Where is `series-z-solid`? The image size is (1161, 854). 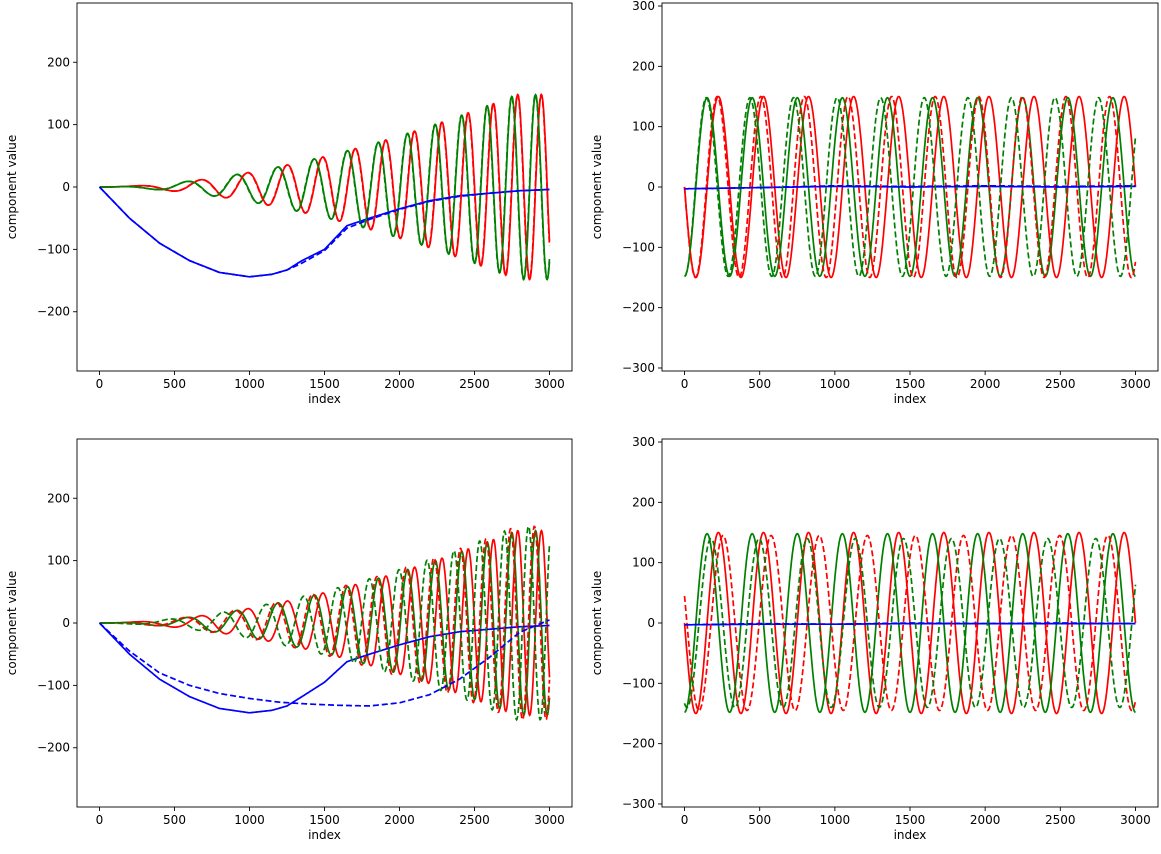 series-z-solid is located at coordinates (324, 668).